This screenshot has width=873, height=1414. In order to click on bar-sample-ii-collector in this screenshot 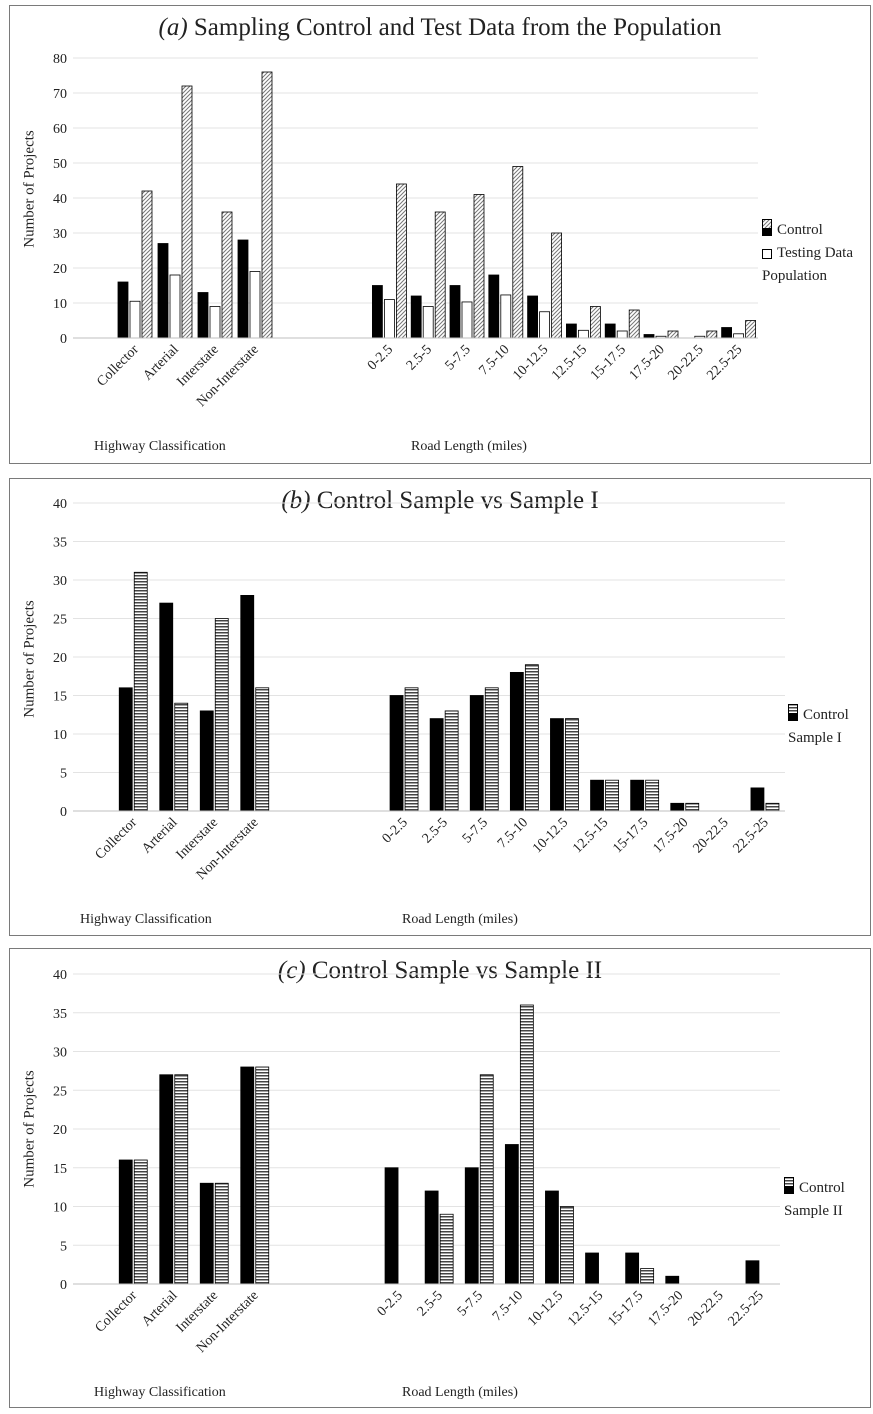, I will do `click(140, 1222)`.